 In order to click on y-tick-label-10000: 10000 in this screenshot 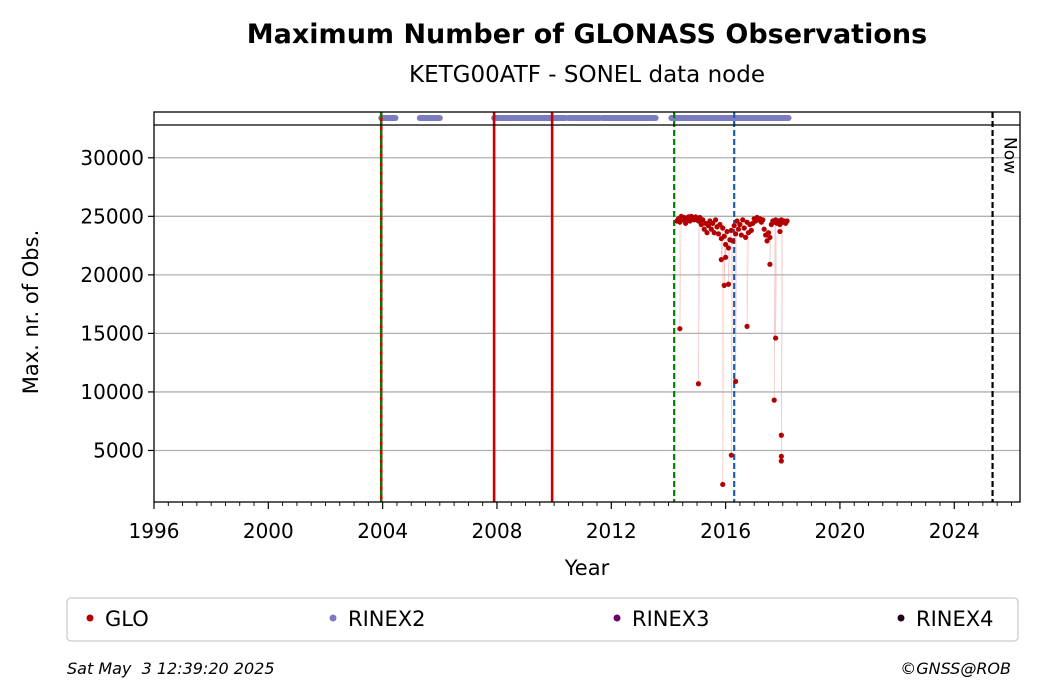, I will do `click(112, 392)`.